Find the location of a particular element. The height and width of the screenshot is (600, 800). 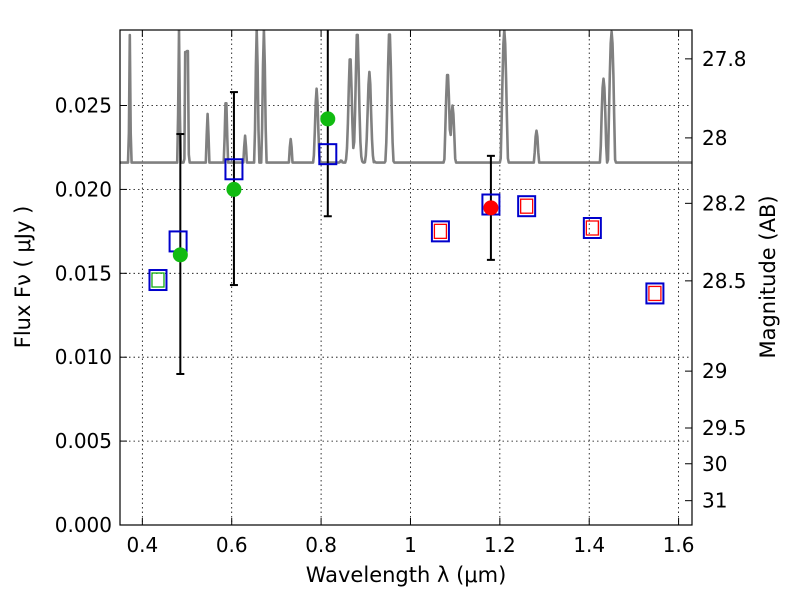

mag-tick-label: 28.2 is located at coordinates (724, 203).